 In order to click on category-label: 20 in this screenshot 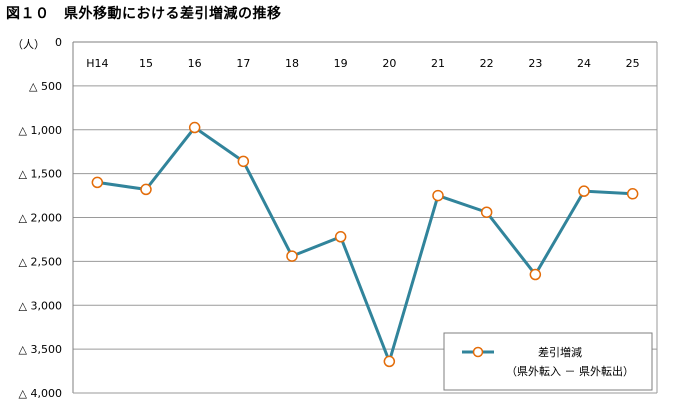, I will do `click(389, 63)`.